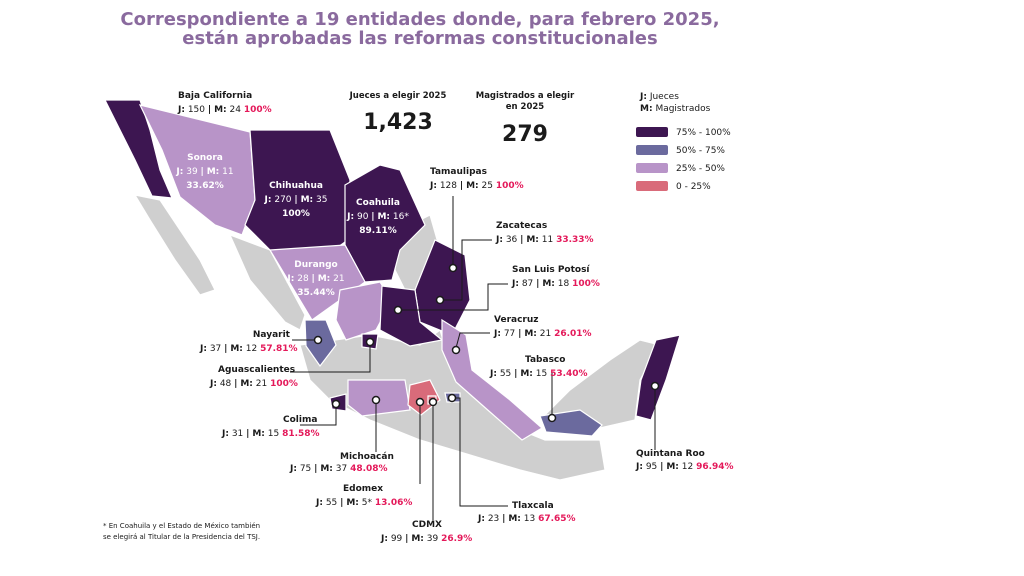  What do you see at coordinates (509, 334) in the screenshot?
I see `jueces-count: 77` at bounding box center [509, 334].